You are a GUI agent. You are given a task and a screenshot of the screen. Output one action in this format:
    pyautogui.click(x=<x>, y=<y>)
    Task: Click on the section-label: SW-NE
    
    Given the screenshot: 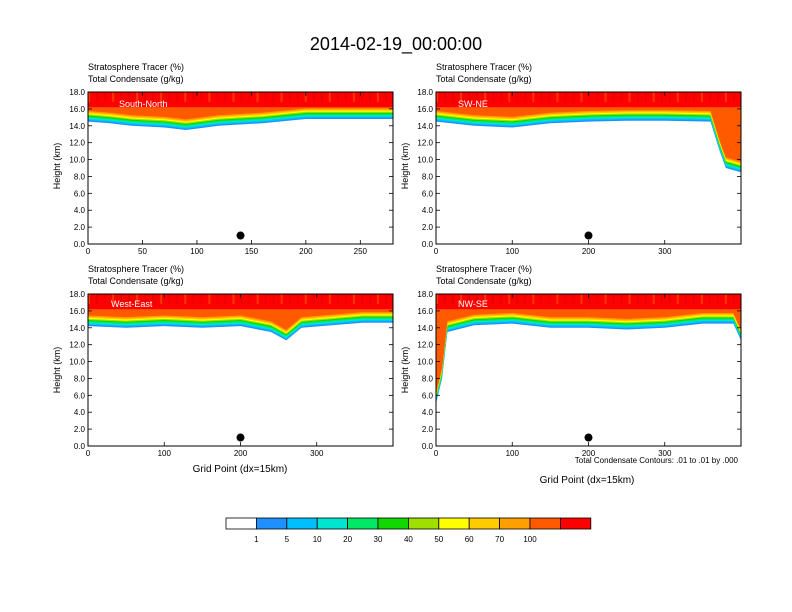 What is the action you would take?
    pyautogui.click(x=473, y=104)
    